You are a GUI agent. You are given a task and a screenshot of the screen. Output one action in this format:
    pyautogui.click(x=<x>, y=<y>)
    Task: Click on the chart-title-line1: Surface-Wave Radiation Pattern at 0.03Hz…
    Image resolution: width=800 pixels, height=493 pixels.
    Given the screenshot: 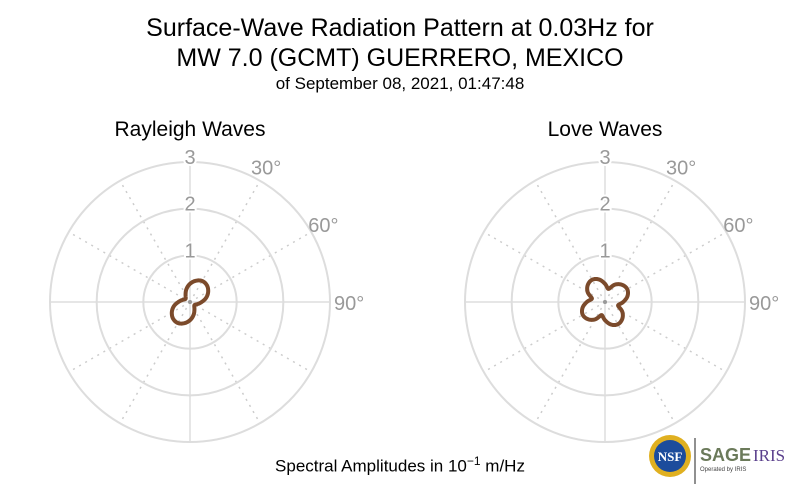 What is the action you would take?
    pyautogui.click(x=400, y=28)
    